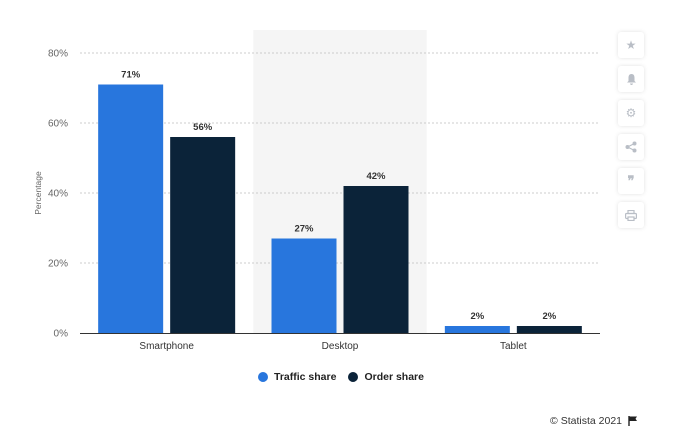  I want to click on legend-label-traffic: Traffic share, so click(305, 377).